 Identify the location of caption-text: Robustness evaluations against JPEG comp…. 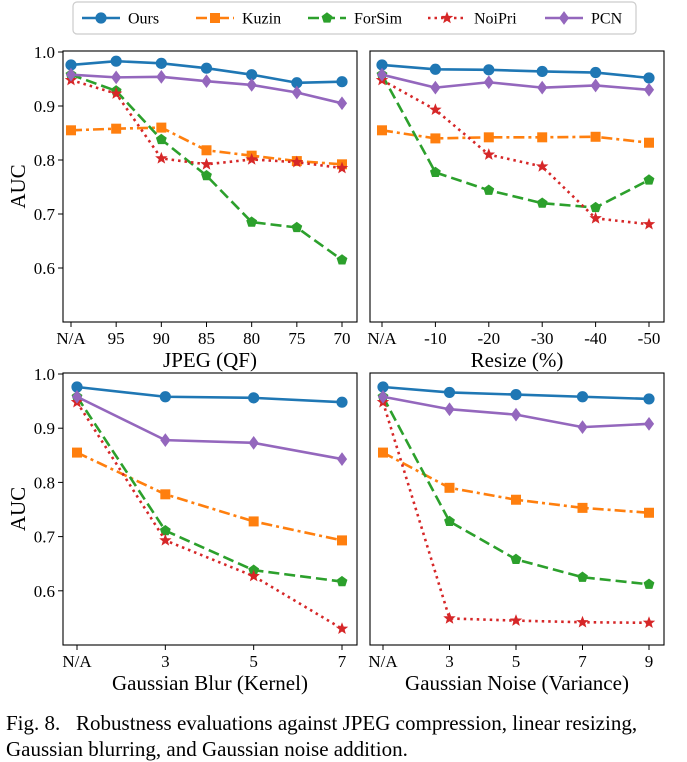
(322, 736).